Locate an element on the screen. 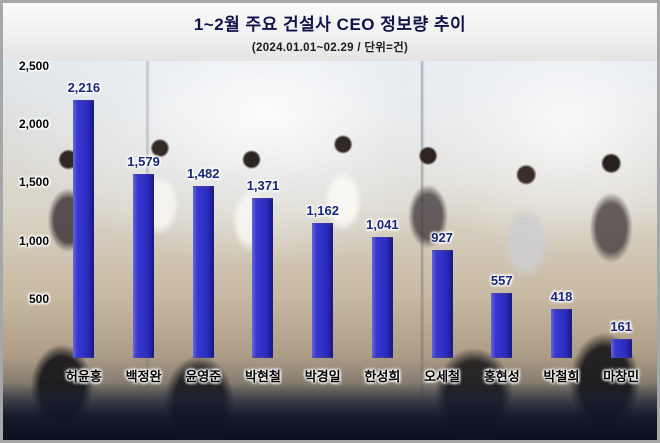 The image size is (660, 443). category-label: 홍현성 is located at coordinates (501, 376).